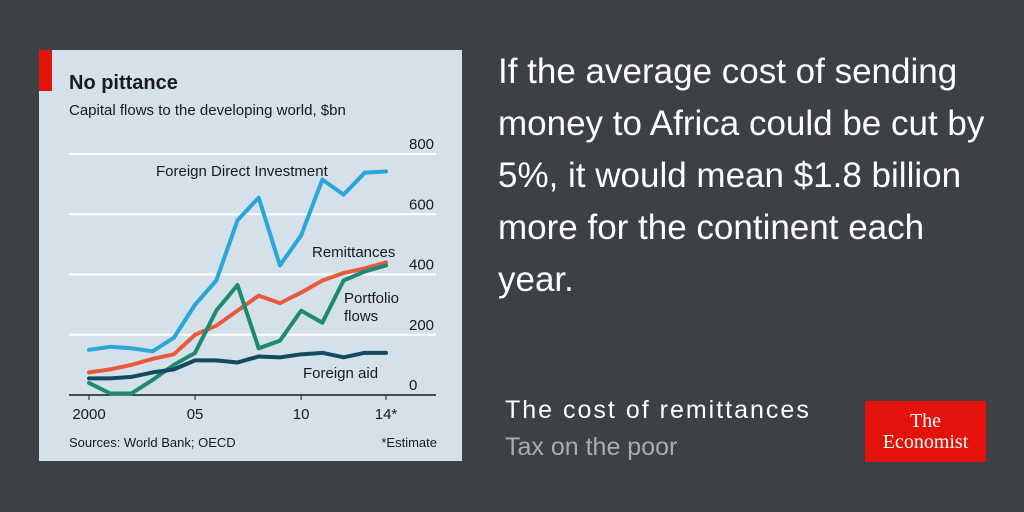 This screenshot has height=512, width=1024. Describe the element at coordinates (421, 144) in the screenshot. I see `y-tick-label: 800` at that location.